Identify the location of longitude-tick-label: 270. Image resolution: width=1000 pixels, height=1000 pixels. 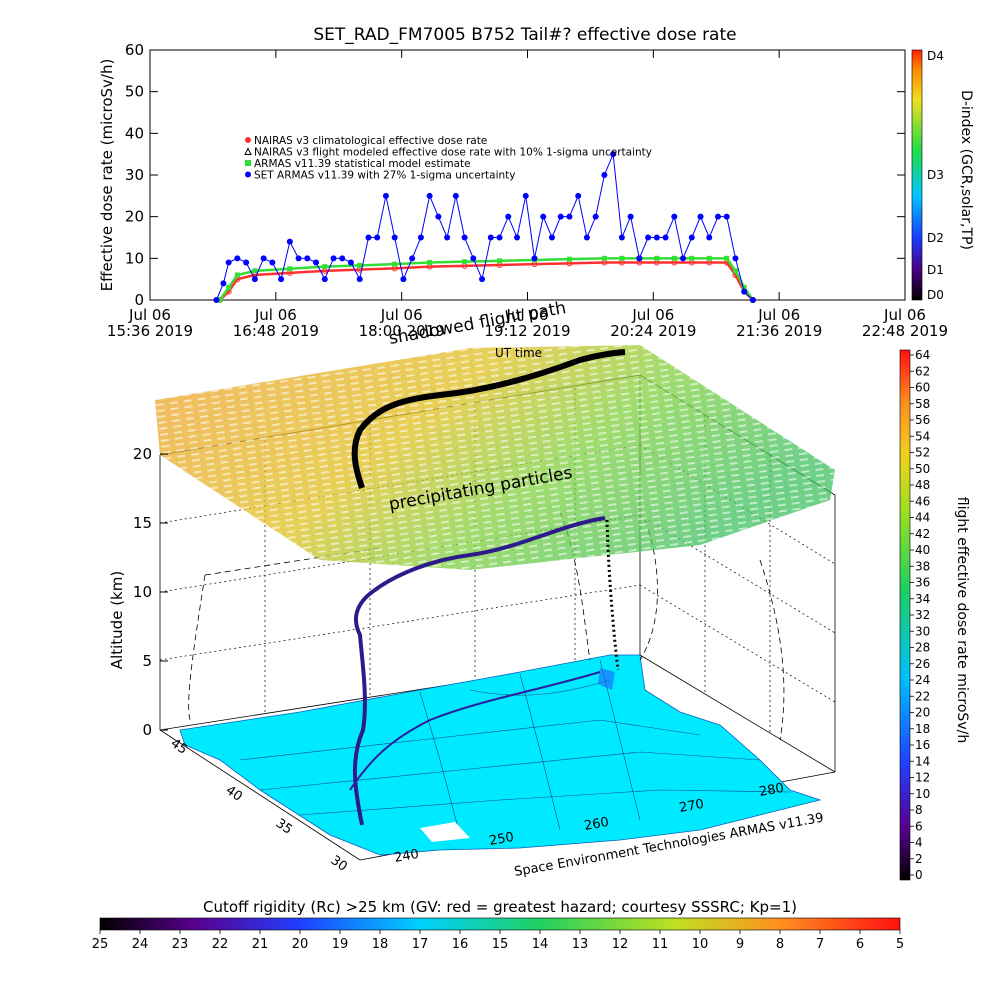
(691, 806).